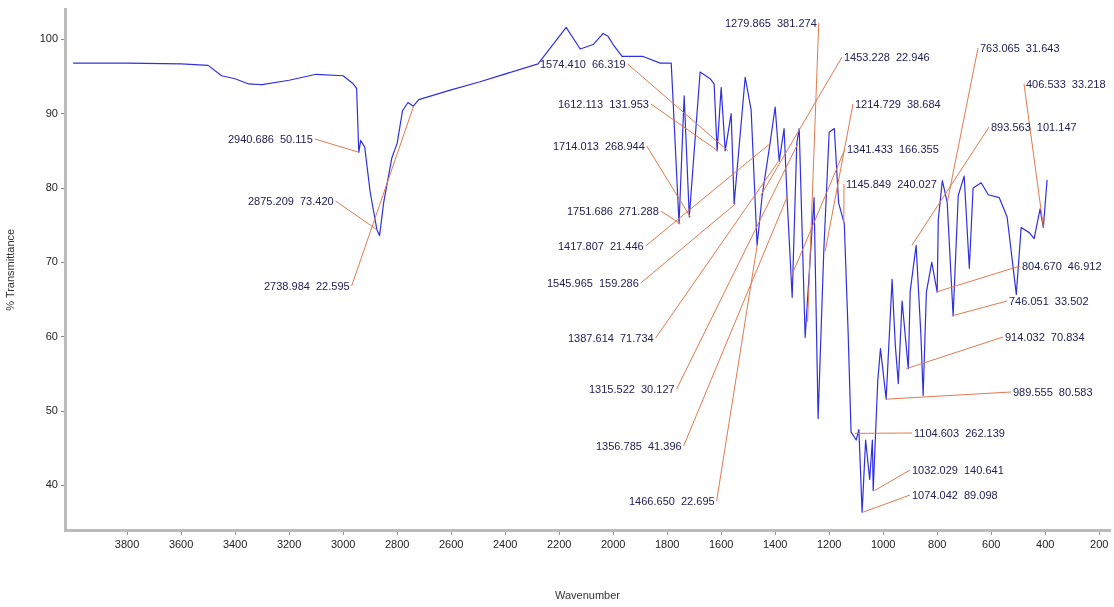 The height and width of the screenshot is (607, 1114). I want to click on x-tick-label: 3200, so click(289, 543).